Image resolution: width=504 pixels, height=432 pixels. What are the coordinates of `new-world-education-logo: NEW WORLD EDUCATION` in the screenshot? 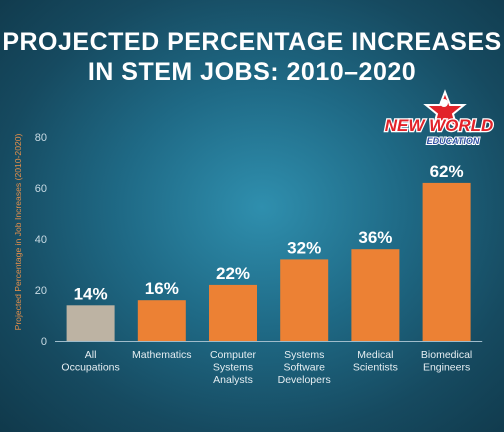 It's located at (439, 118).